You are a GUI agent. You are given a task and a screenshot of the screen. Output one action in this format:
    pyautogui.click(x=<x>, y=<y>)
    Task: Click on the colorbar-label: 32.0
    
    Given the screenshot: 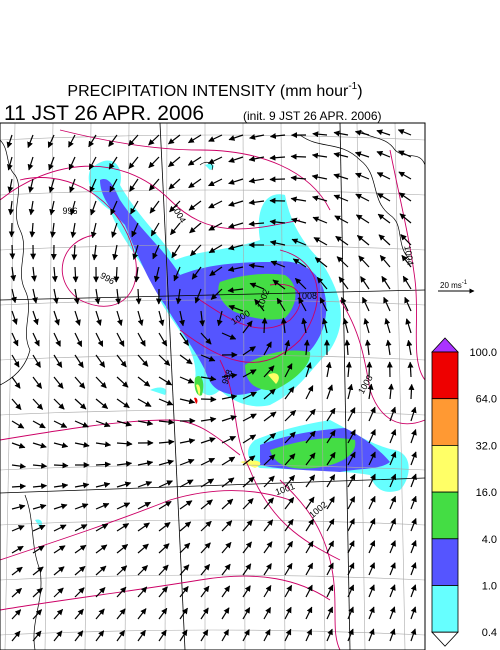 What is the action you would take?
    pyautogui.click(x=486, y=446)
    